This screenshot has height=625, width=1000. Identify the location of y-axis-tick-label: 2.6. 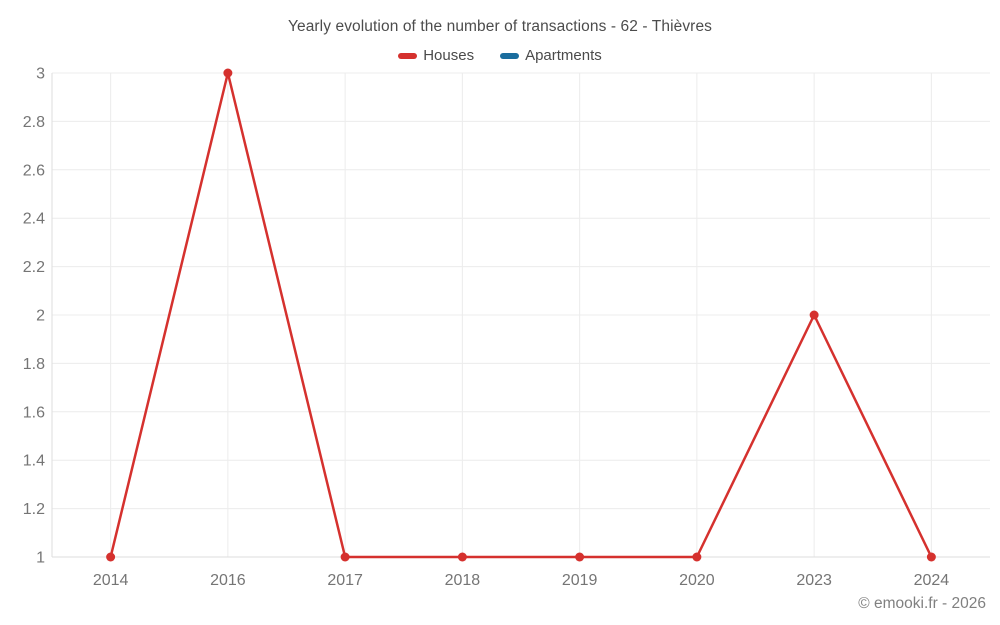
(34, 170).